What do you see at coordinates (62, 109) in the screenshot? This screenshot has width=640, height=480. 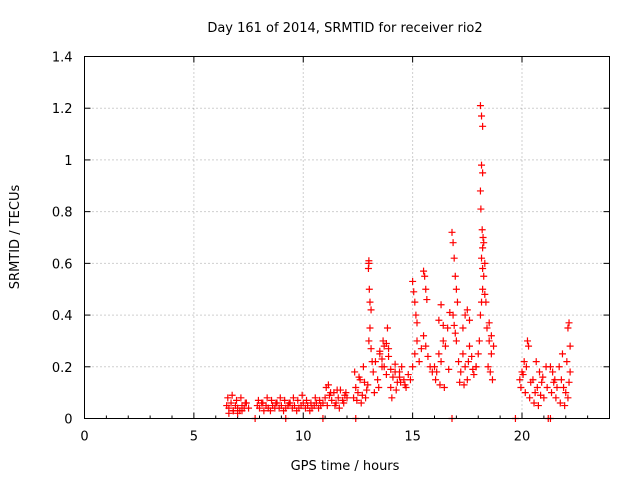 I see `y-tick-label: 1.2` at bounding box center [62, 109].